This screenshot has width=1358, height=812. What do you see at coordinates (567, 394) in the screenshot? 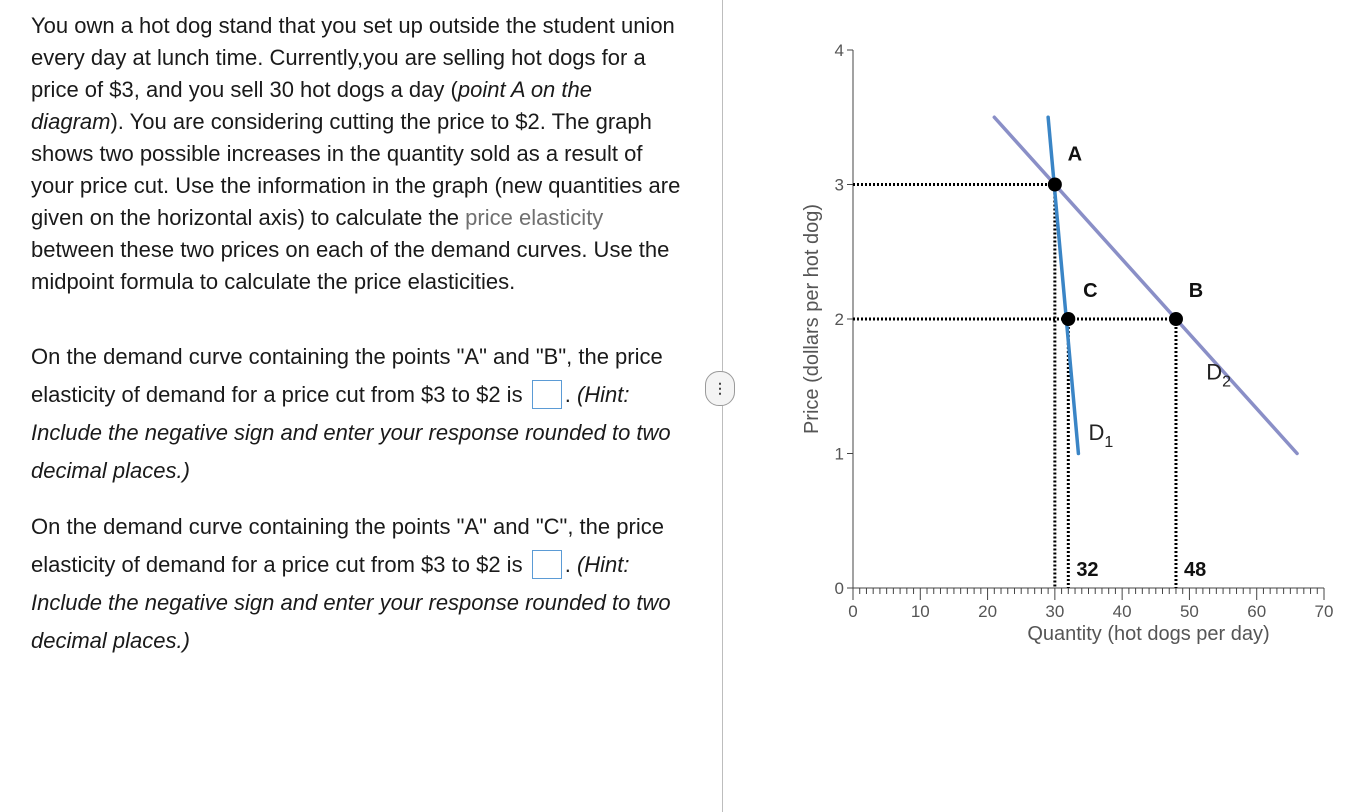
I see `hint-period: .` at bounding box center [567, 394].